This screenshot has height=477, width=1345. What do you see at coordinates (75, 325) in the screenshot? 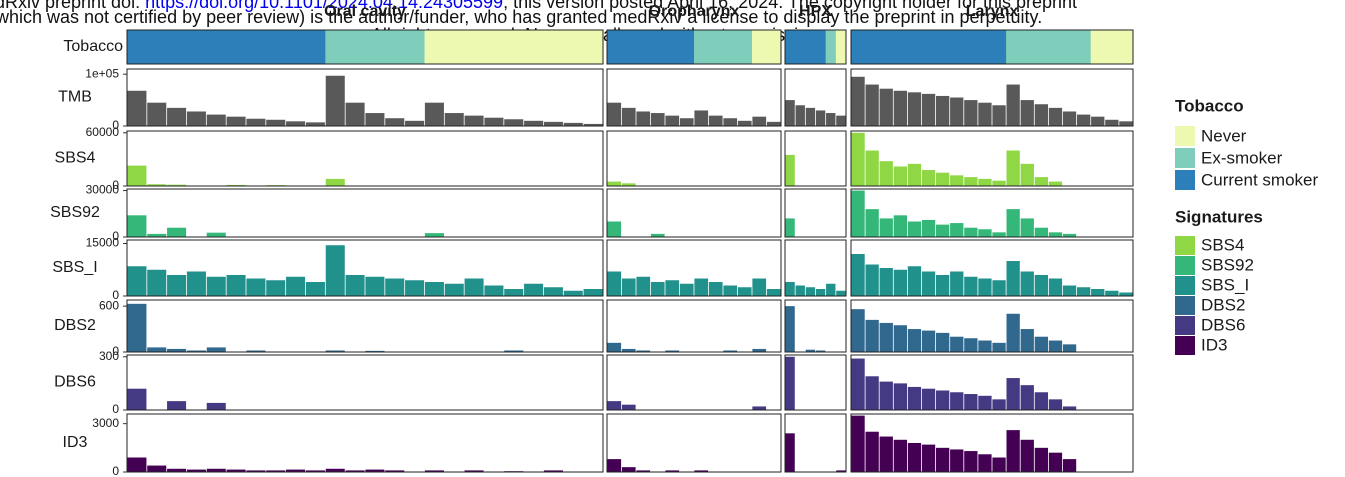
I see `row-label: DBS2` at bounding box center [75, 325].